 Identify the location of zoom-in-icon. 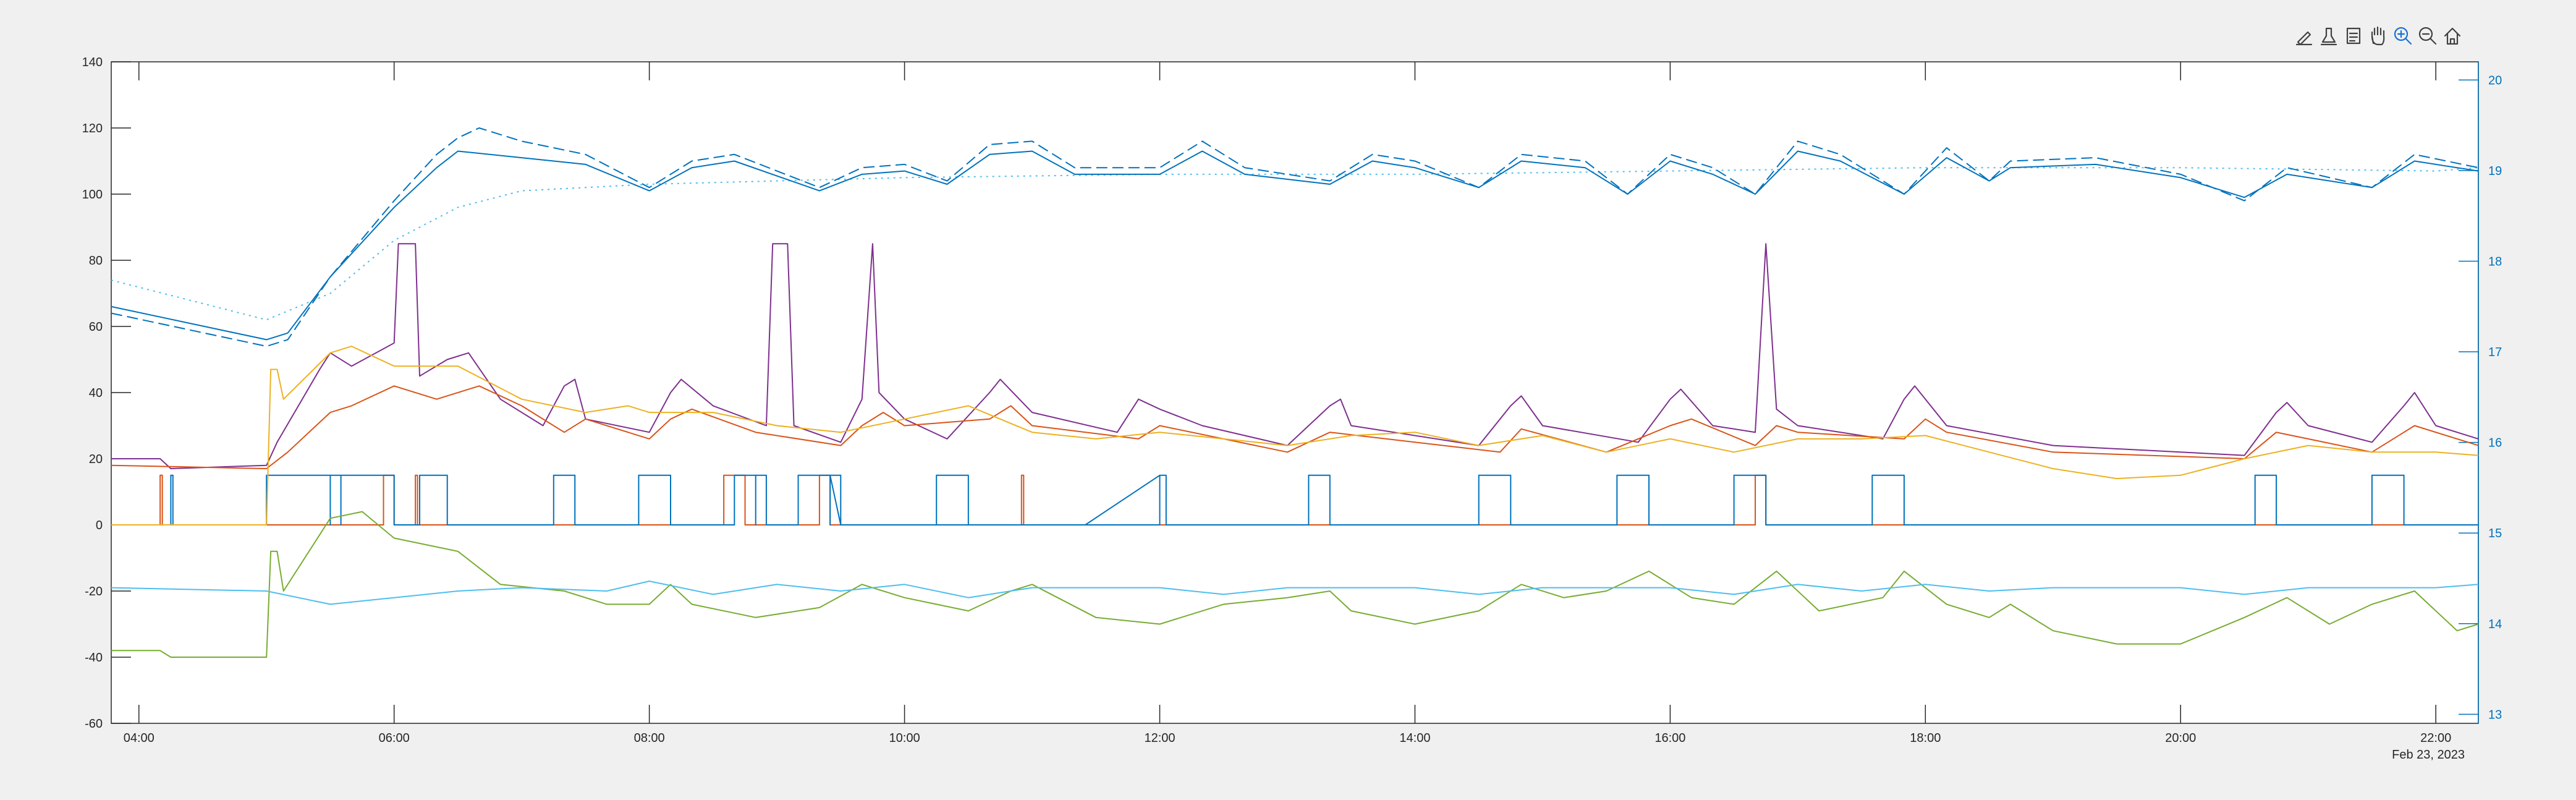
(2403, 36).